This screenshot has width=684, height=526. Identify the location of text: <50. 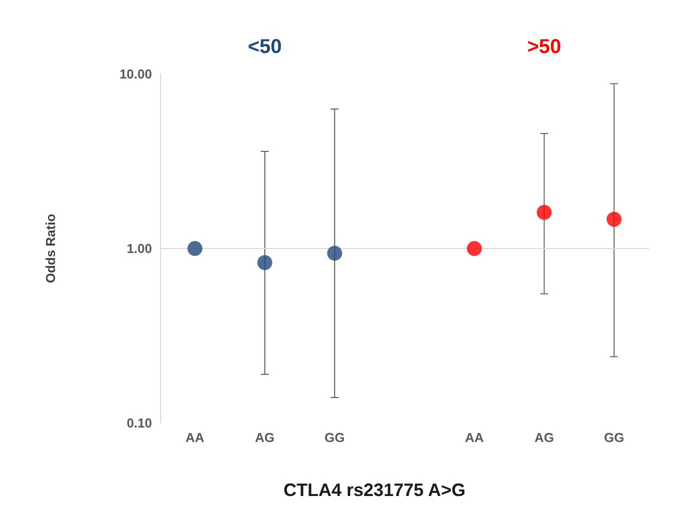
(265, 47).